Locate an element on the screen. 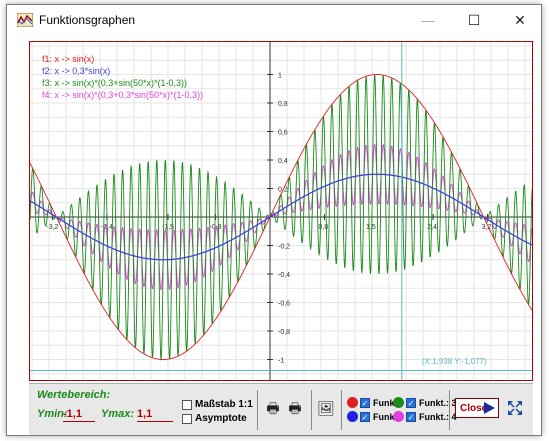 The image size is (549, 441). resize-icon is located at coordinates (515, 408).